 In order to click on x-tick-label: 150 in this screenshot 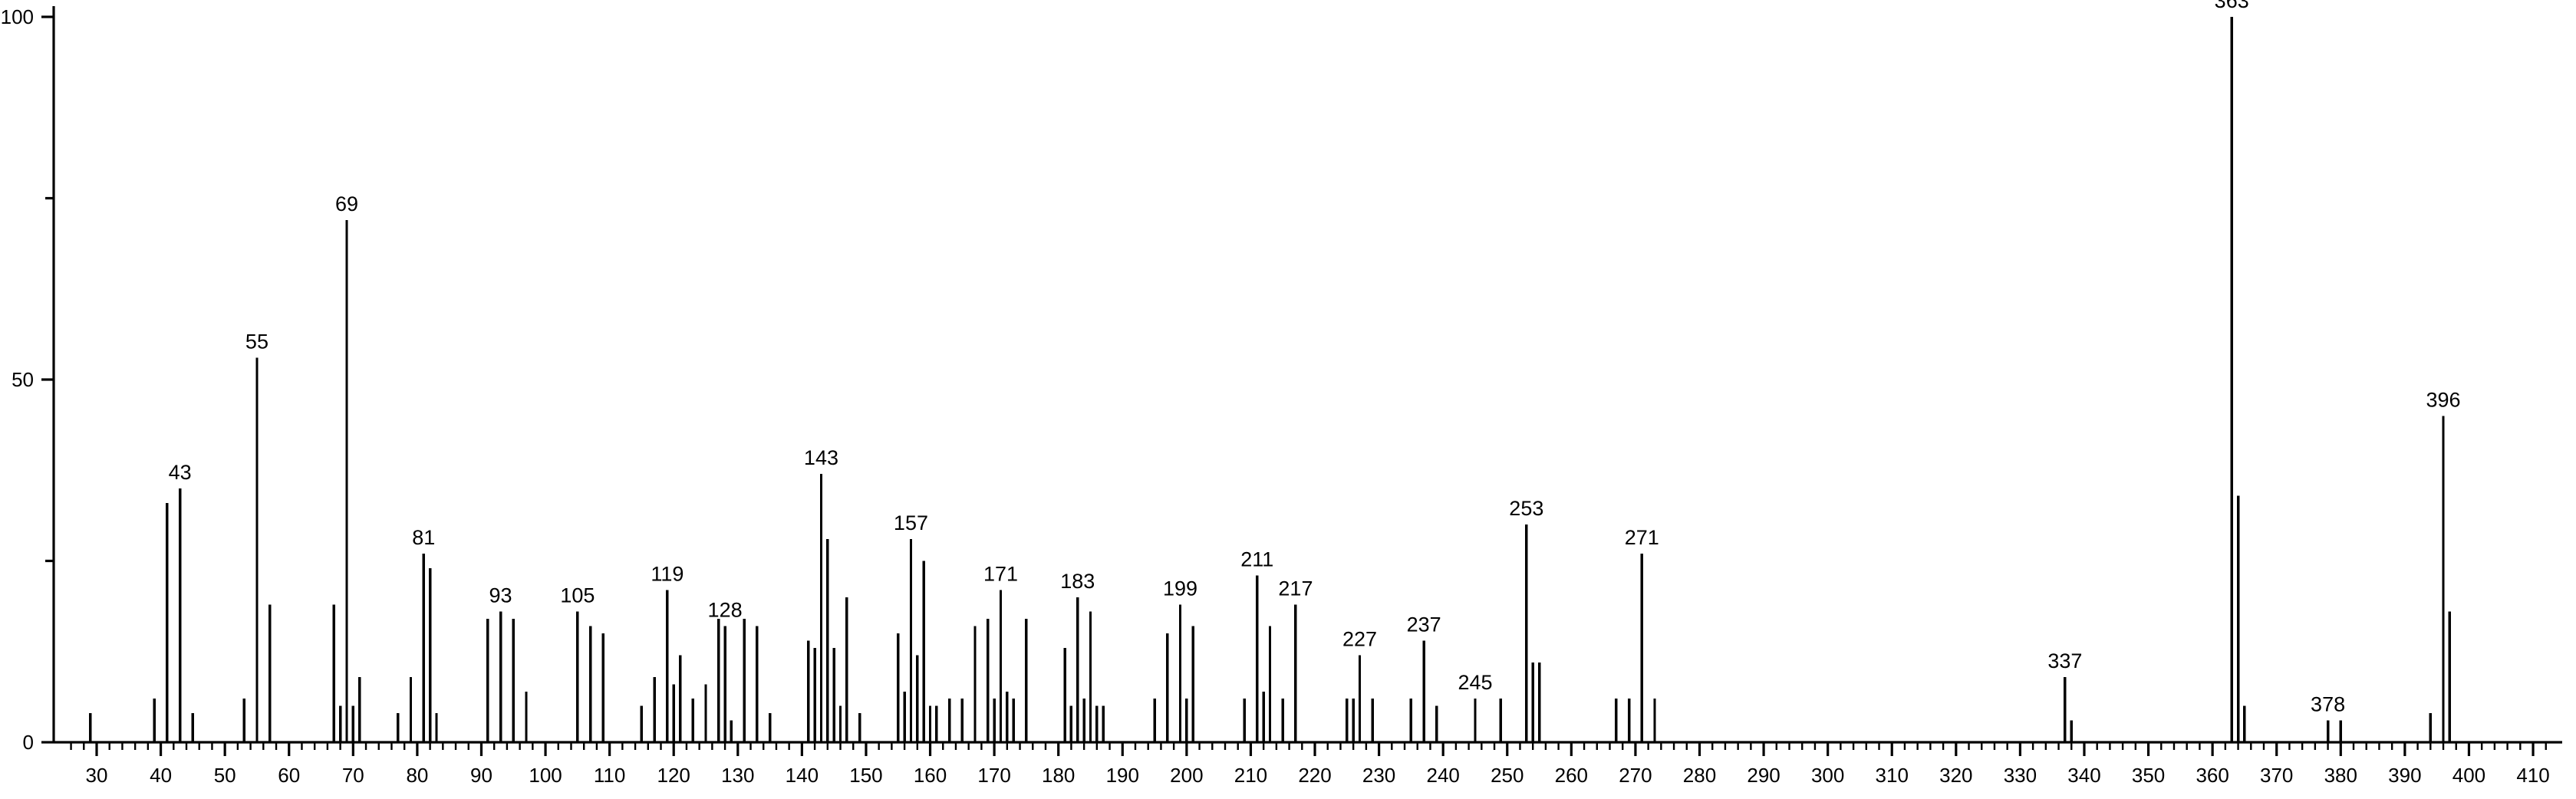, I will do `click(865, 775)`.